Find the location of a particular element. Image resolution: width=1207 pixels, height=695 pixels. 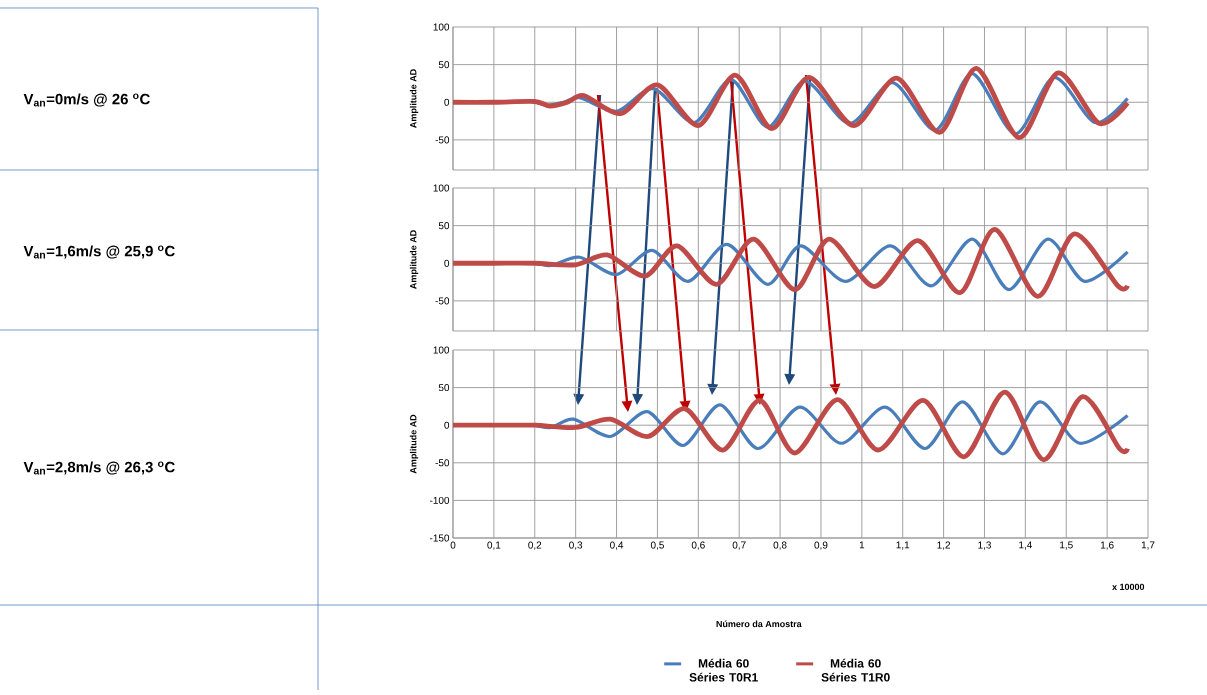

x-tick-label: 1,7 is located at coordinates (1148, 545).